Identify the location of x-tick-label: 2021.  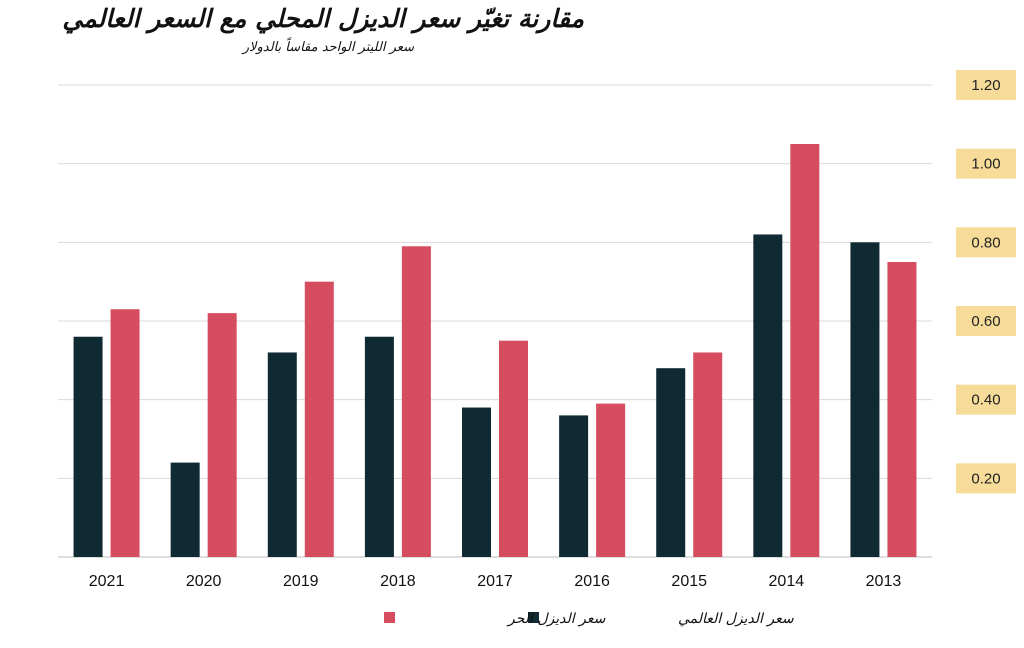
(107, 581).